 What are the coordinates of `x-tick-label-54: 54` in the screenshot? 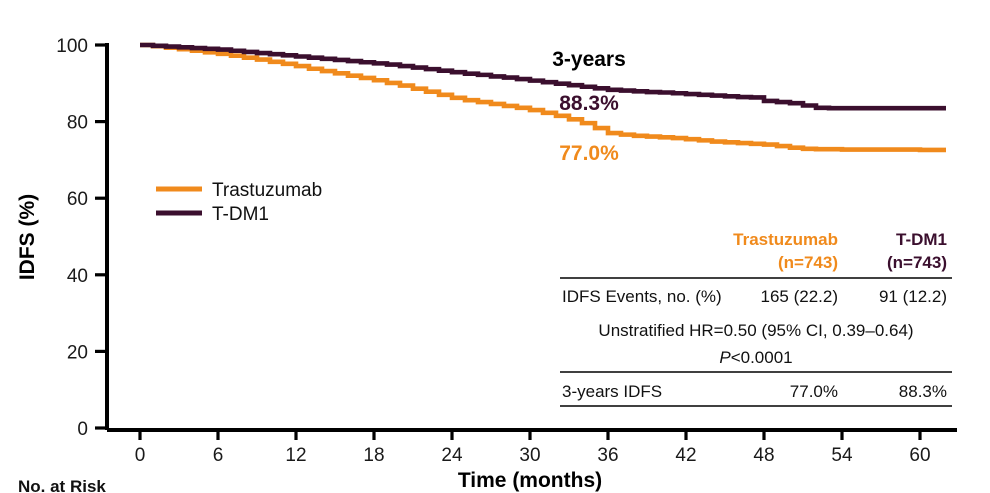 It's located at (842, 455).